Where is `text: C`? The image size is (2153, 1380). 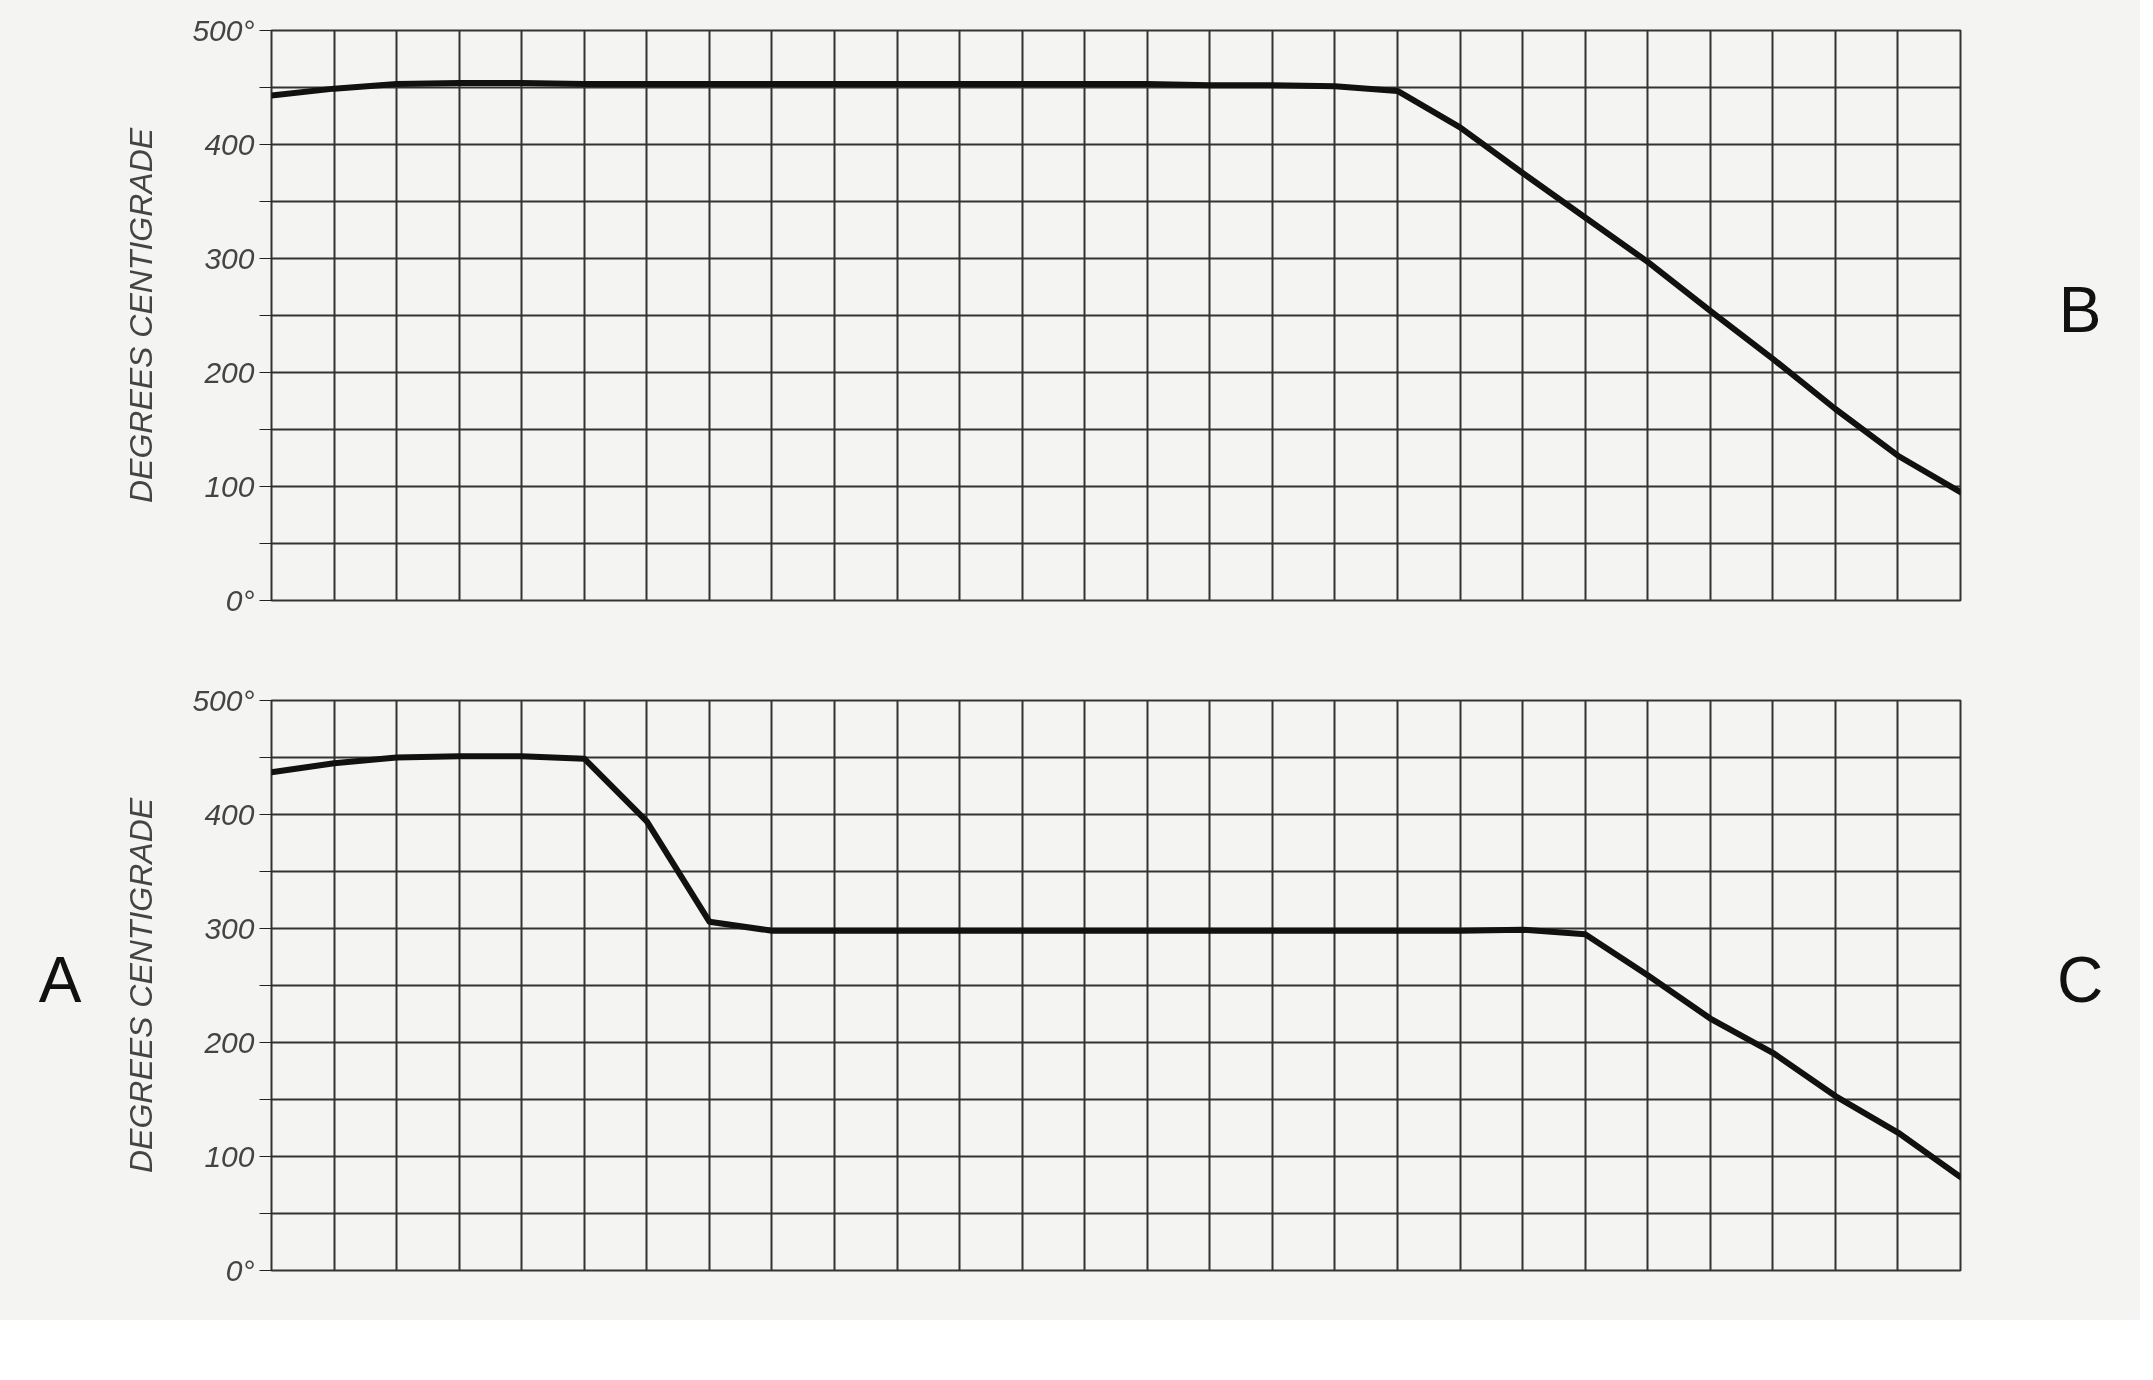
text: C is located at coordinates (2080, 980).